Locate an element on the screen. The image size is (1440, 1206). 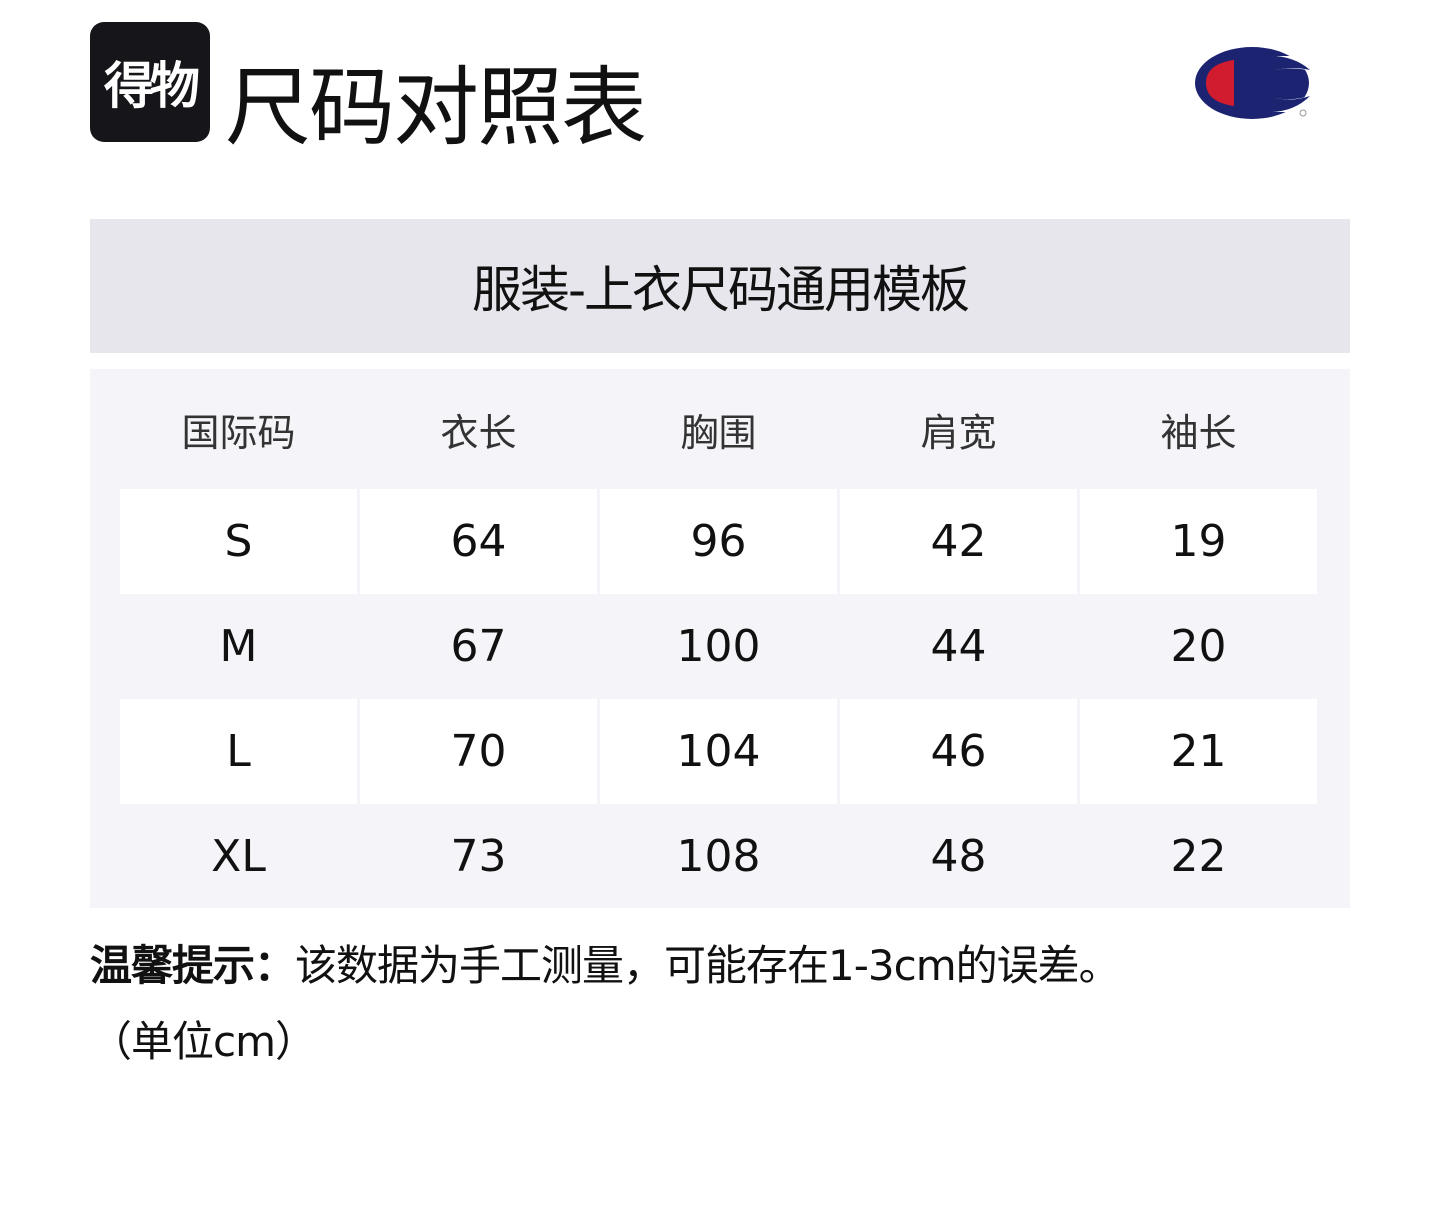
table-cell: 96 is located at coordinates (718, 541).